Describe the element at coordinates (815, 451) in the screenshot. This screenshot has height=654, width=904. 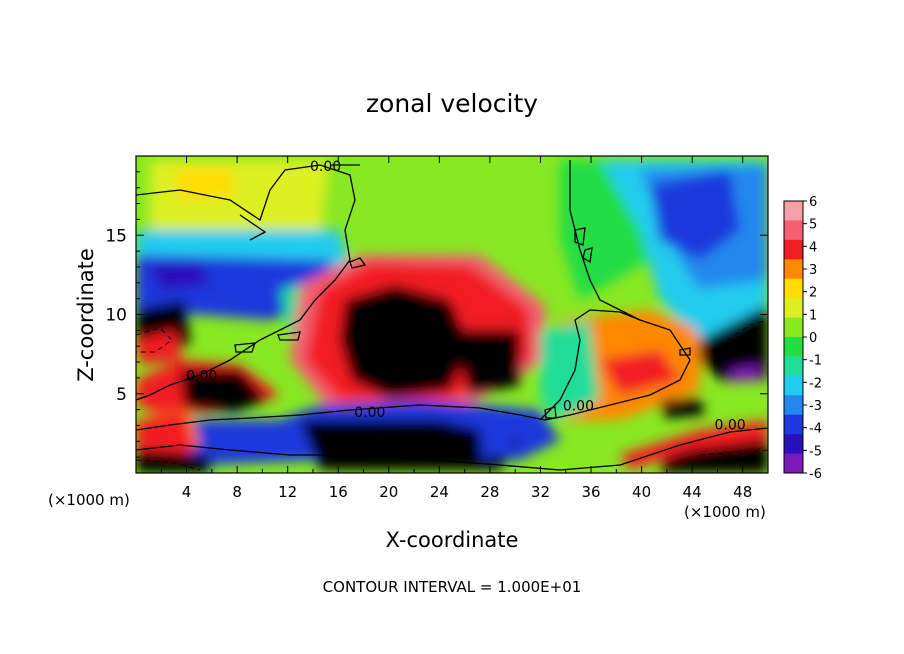
I see `colorbar-tick-label: -5` at that location.